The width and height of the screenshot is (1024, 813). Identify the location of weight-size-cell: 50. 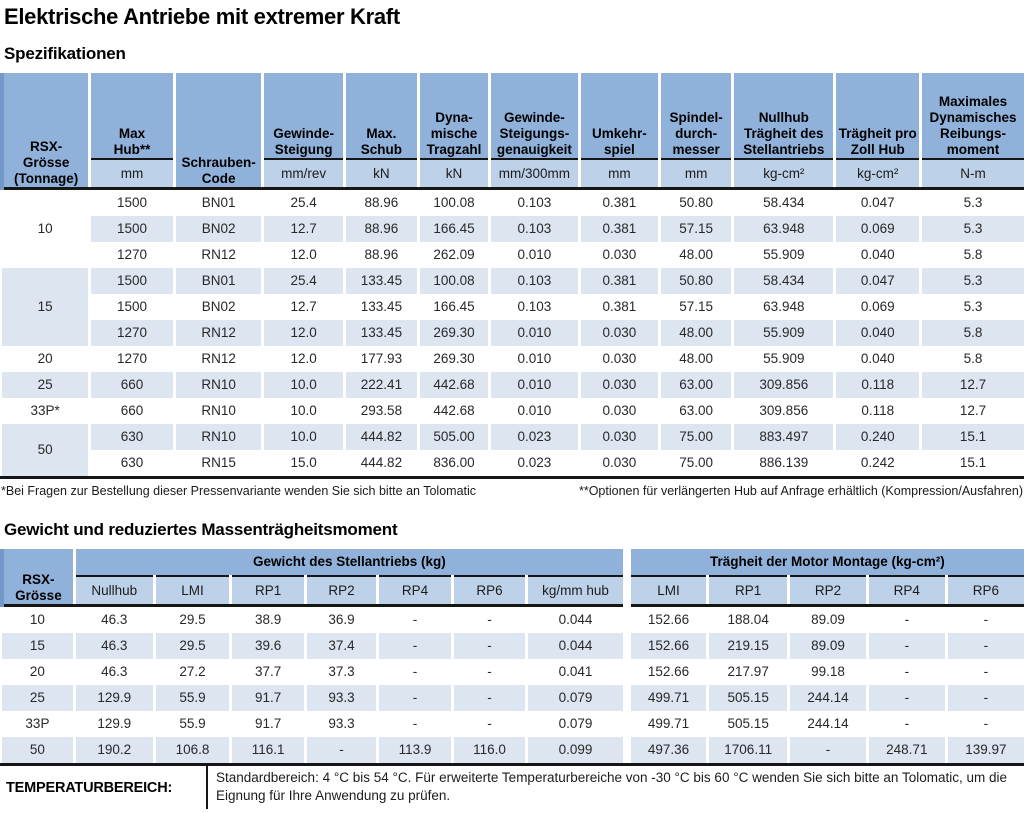
(38, 750).